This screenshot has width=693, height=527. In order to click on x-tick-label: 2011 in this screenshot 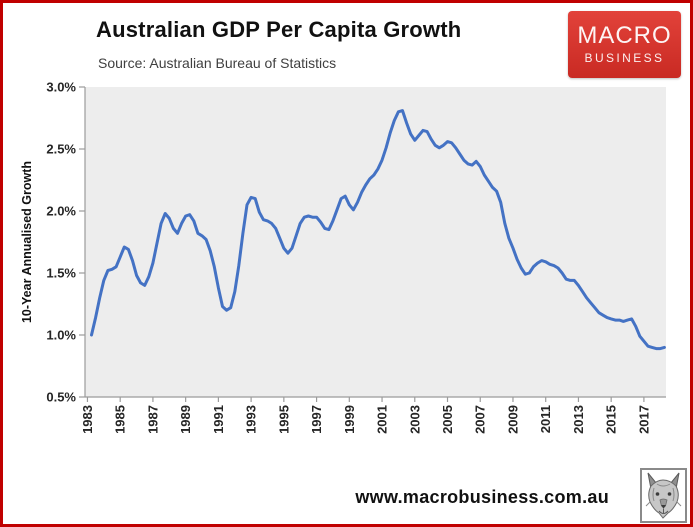, I will do `click(545, 419)`.